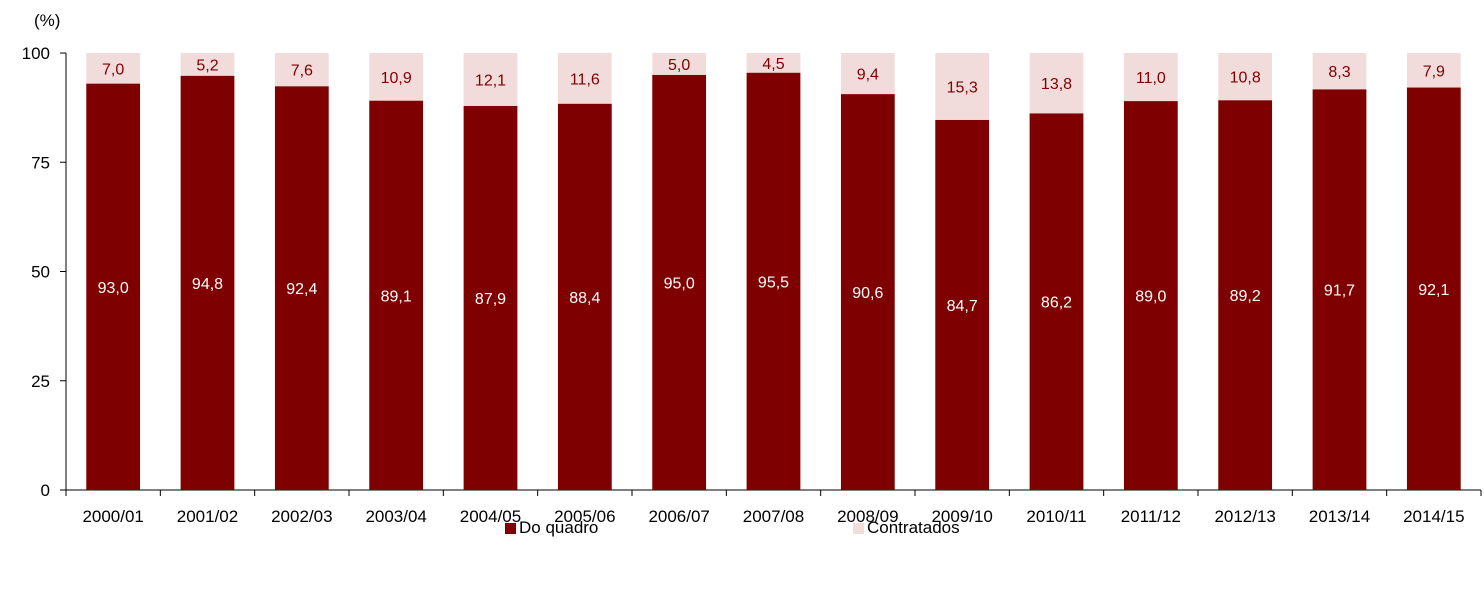 Image resolution: width=1484 pixels, height=600 pixels. What do you see at coordinates (678, 516) in the screenshot?
I see `x-tick-label: 2006/07` at bounding box center [678, 516].